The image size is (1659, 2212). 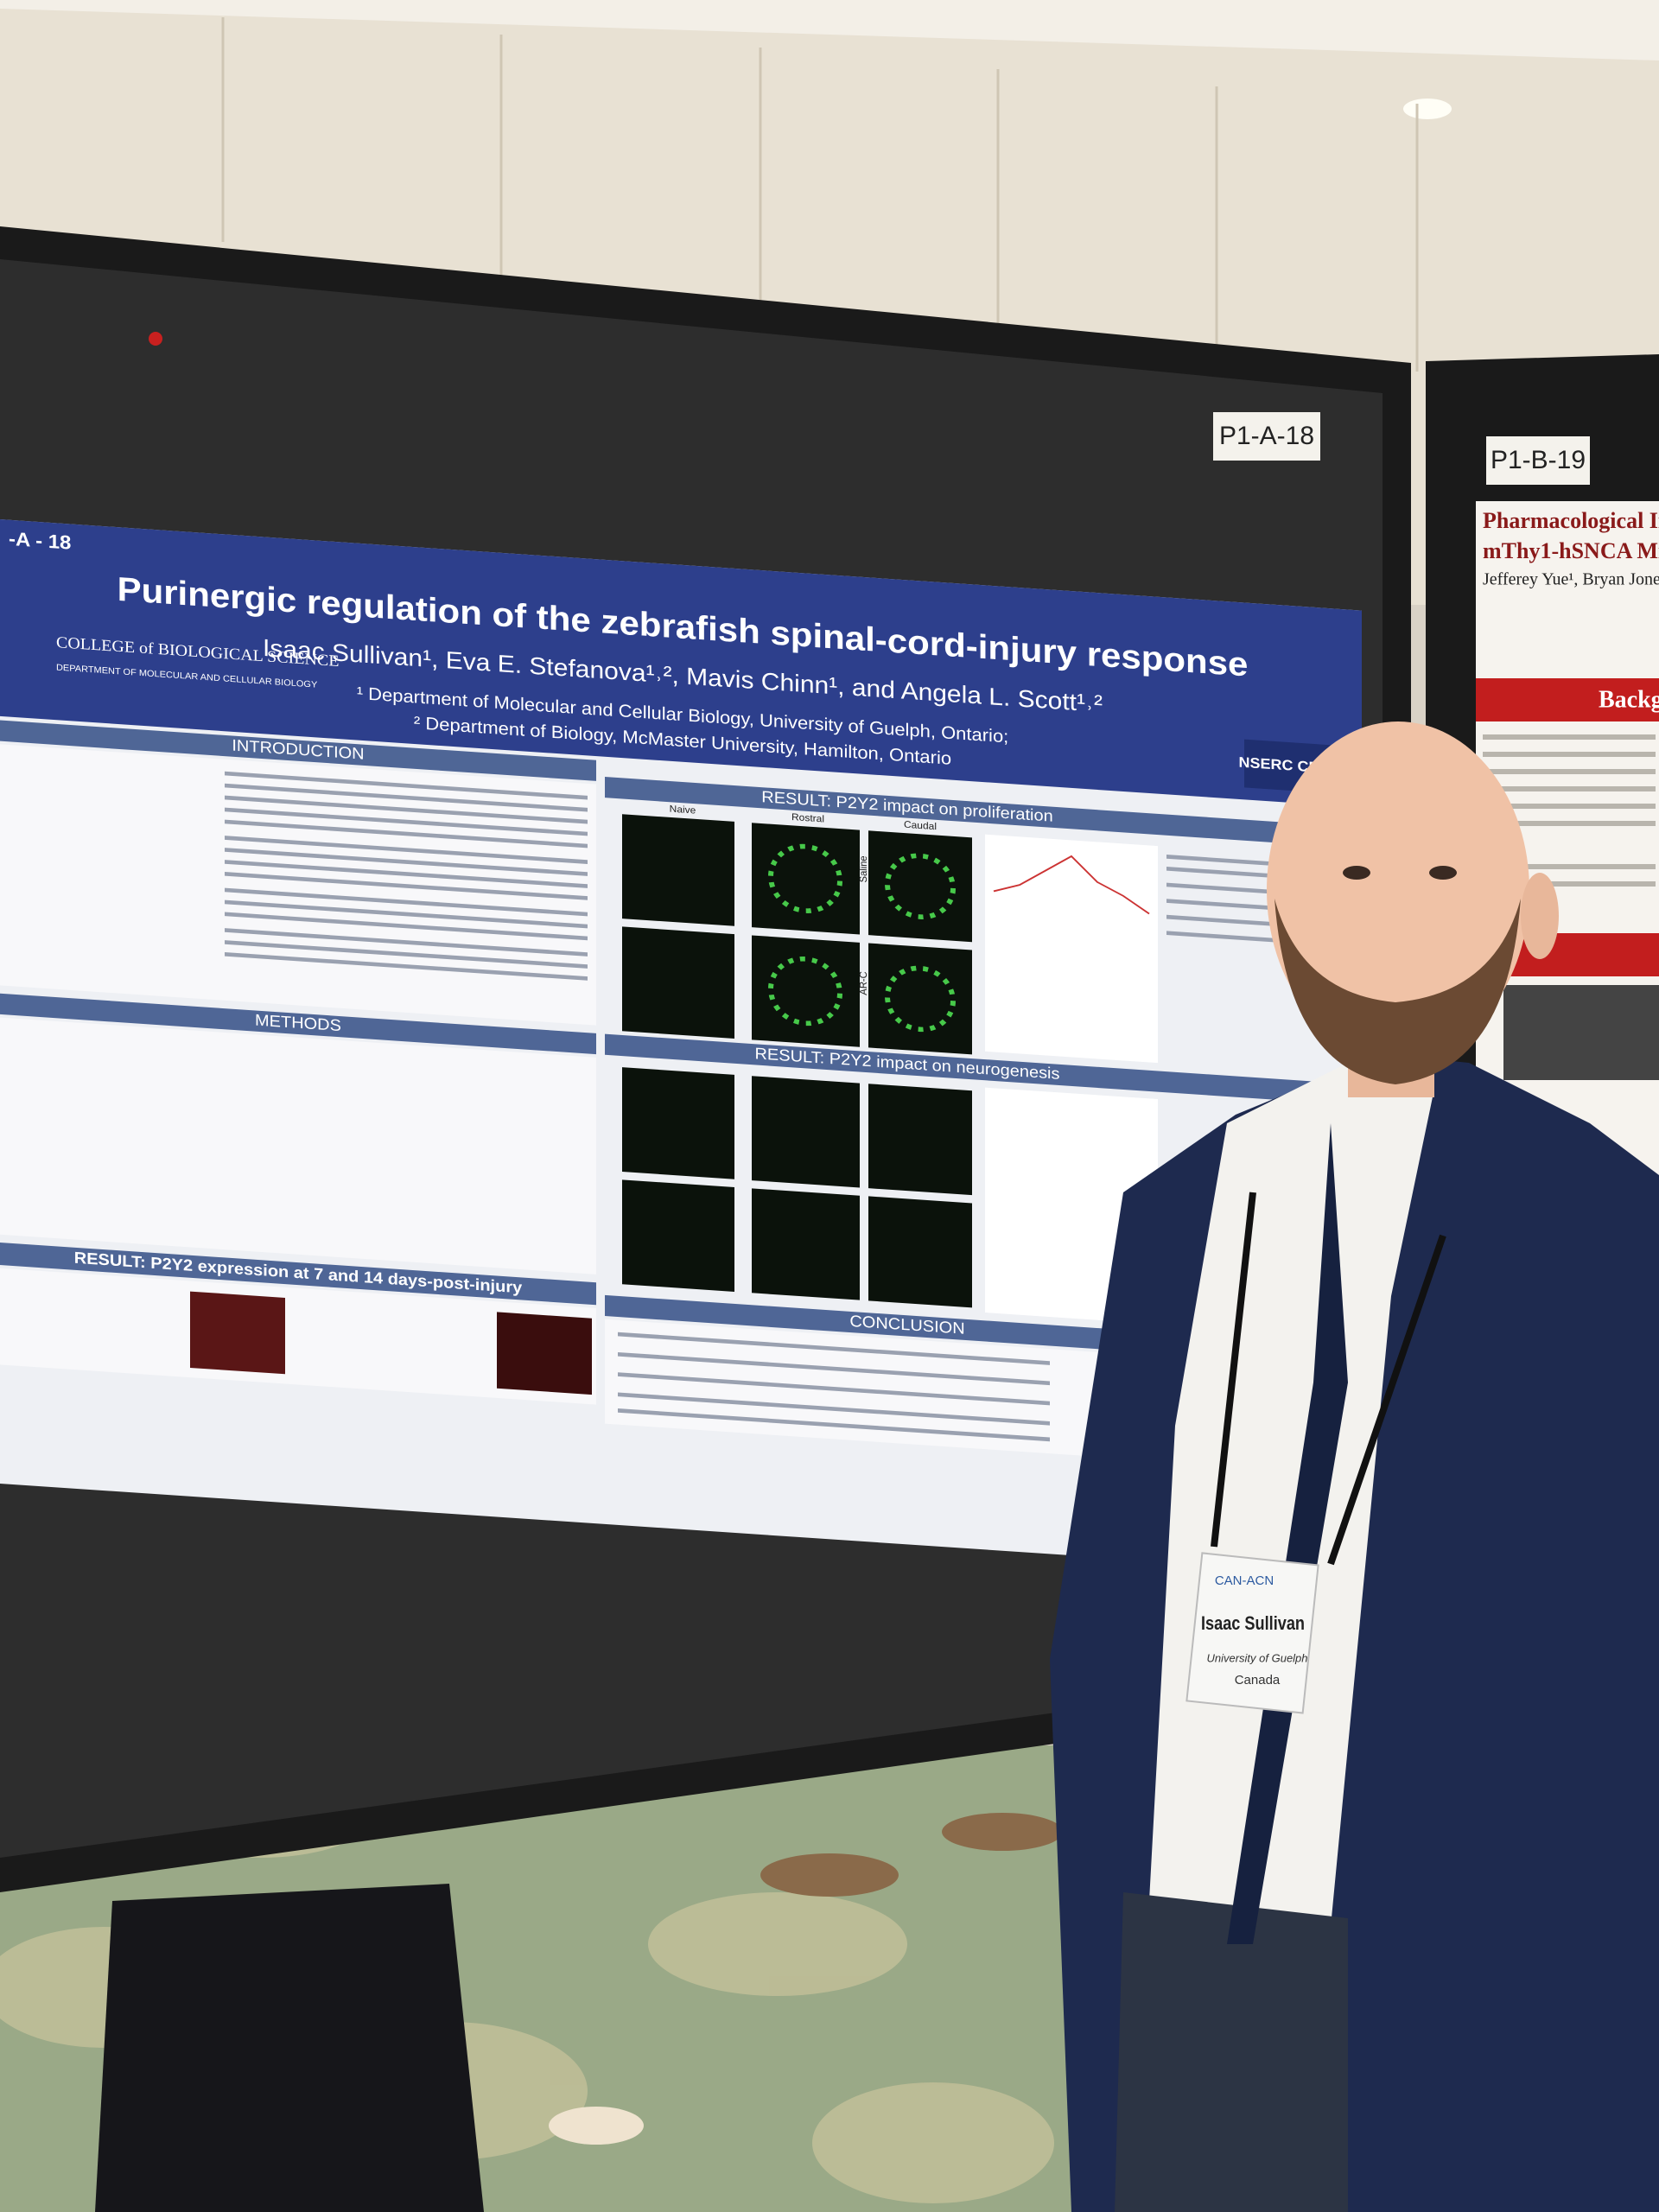 I want to click on badge-country: Canada, so click(x=1258, y=1680).